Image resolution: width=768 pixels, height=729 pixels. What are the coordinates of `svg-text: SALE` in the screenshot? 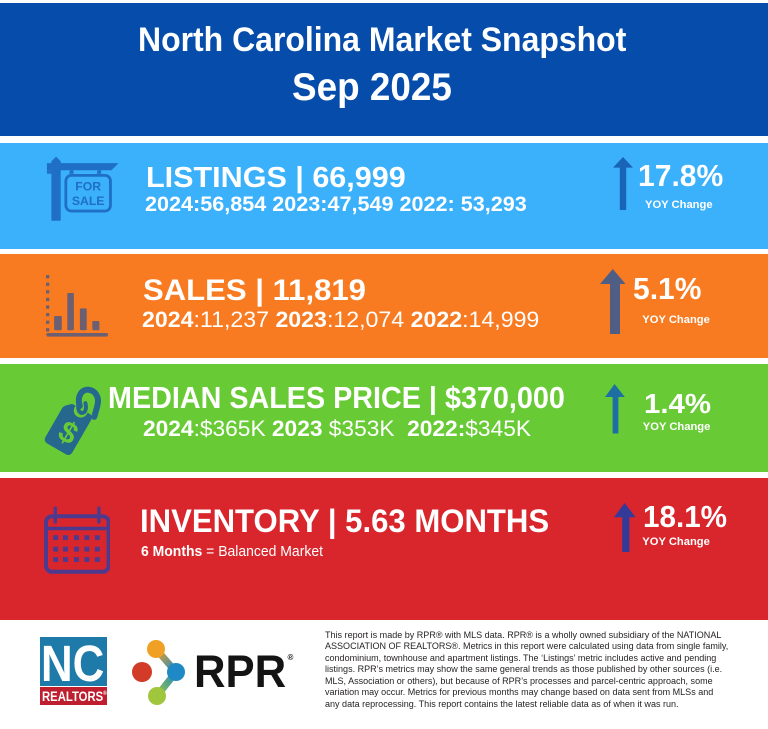 It's located at (88, 201).